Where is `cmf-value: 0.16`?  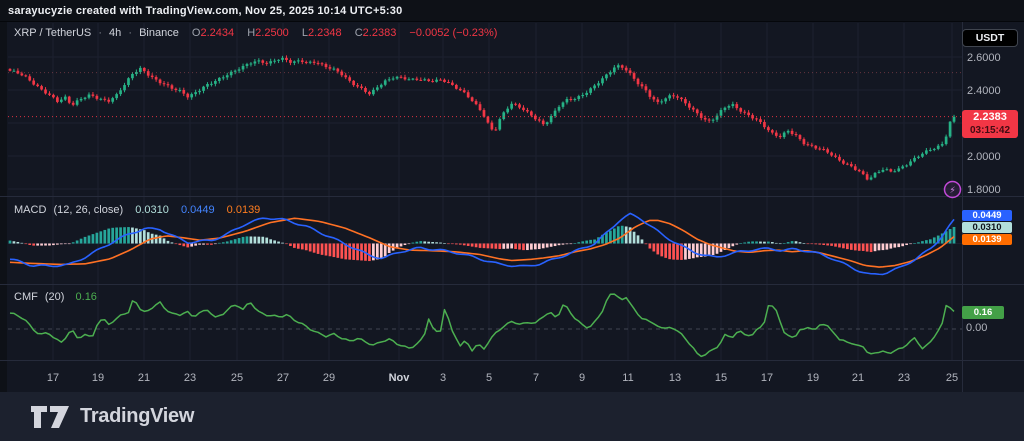 cmf-value: 0.16 is located at coordinates (86, 297).